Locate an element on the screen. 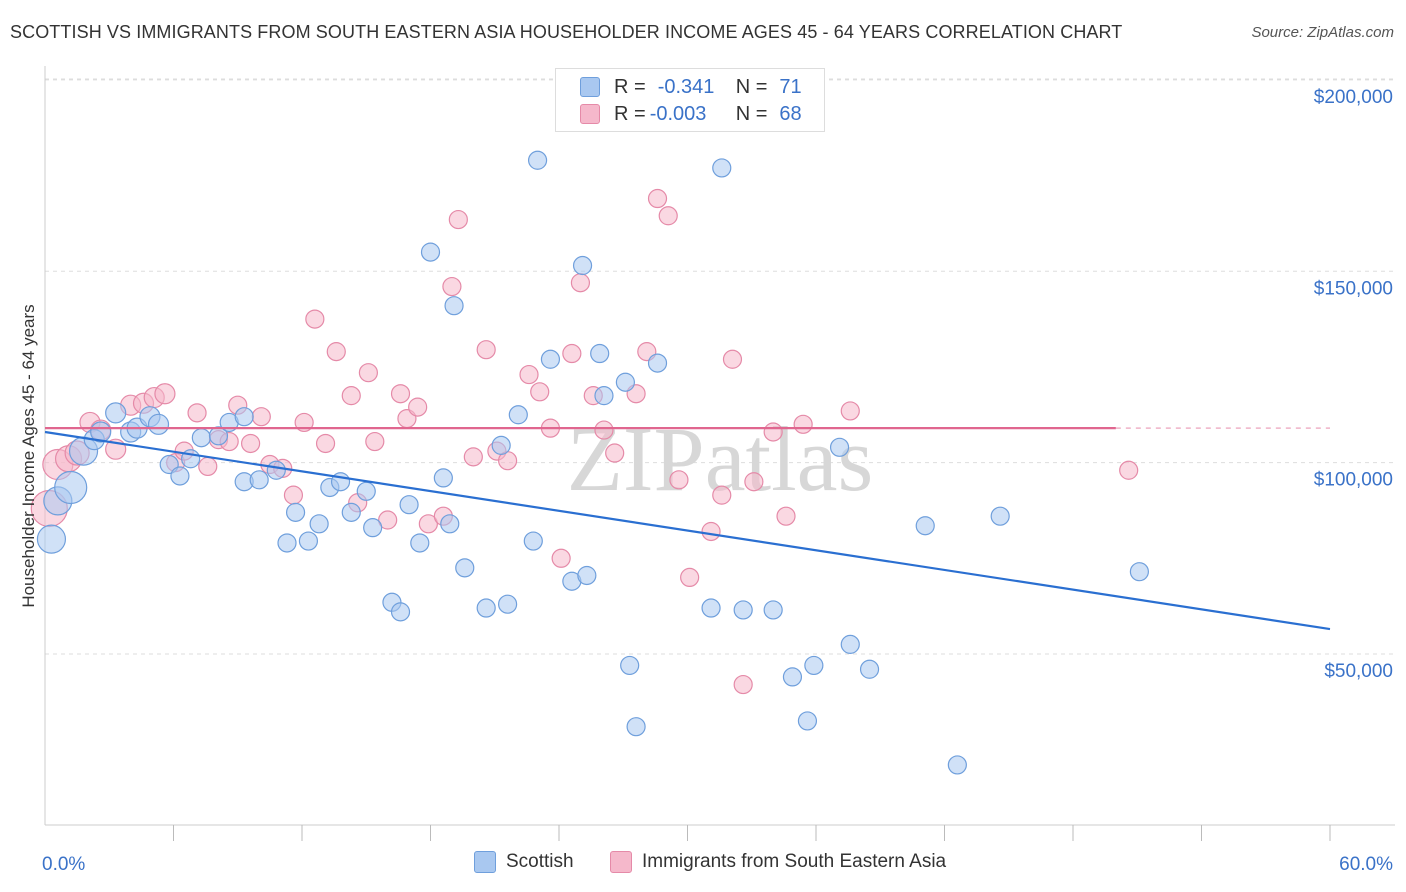 The image size is (1406, 892). legend-row-scottish: R = -0.341 N = 71 is located at coordinates (691, 87).